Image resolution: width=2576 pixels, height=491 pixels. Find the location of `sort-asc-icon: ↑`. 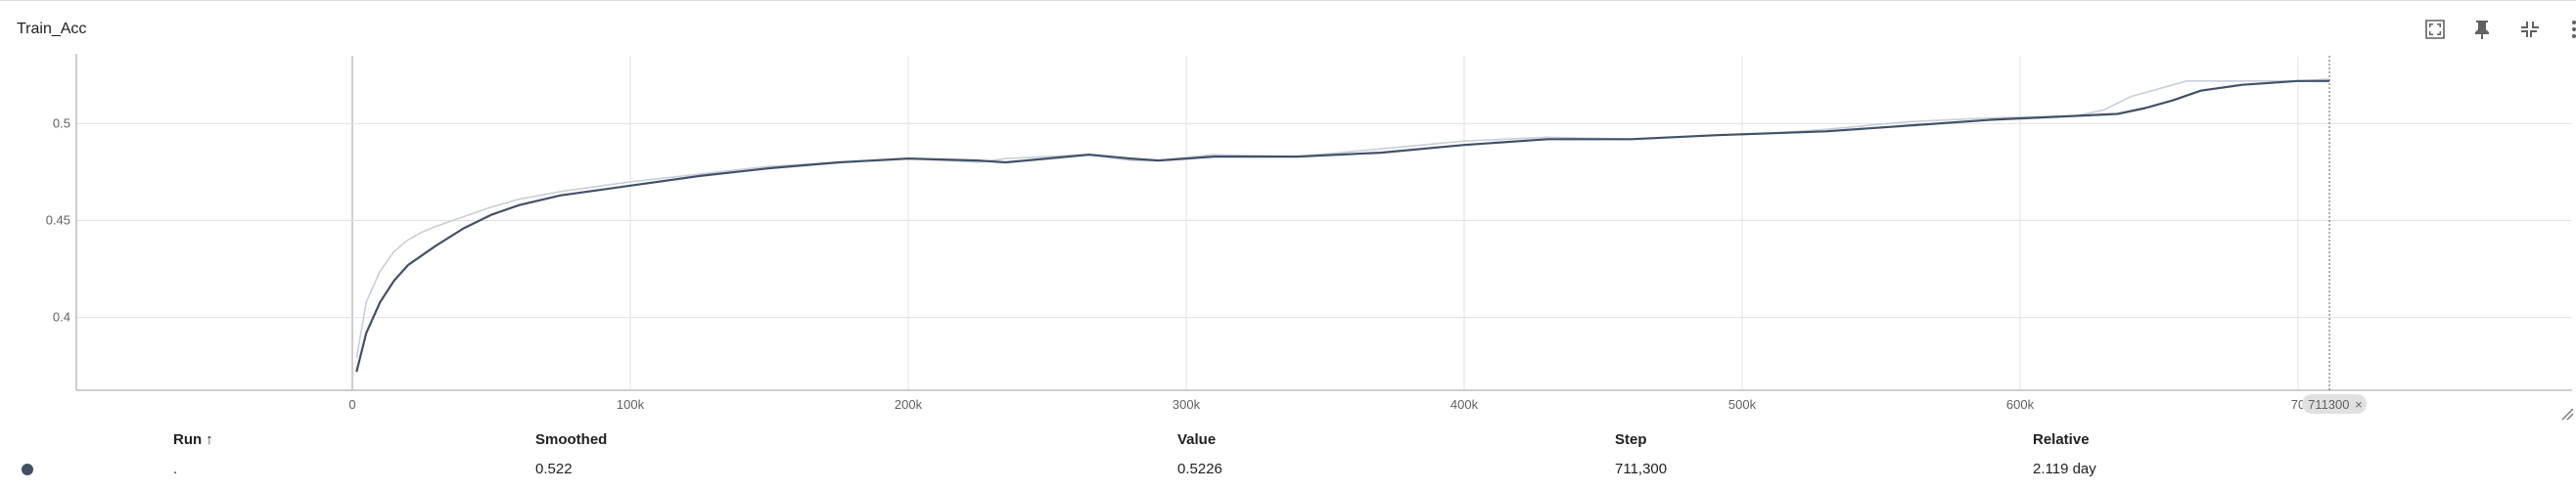

sort-asc-icon: ↑ is located at coordinates (209, 440).